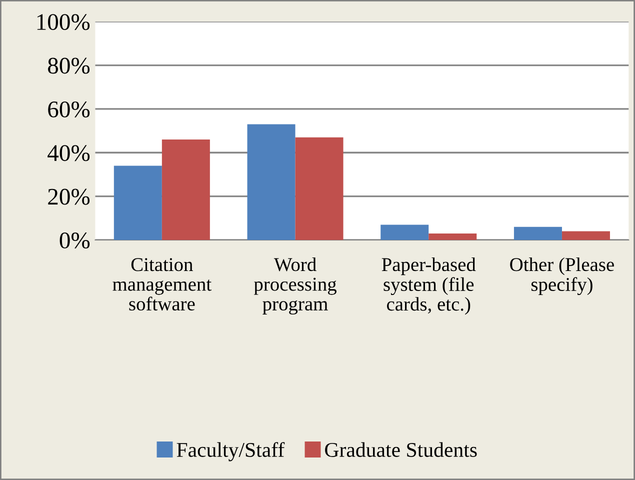 The width and height of the screenshot is (635, 480). What do you see at coordinates (295, 286) in the screenshot?
I see `x-tick-label: Word processing program` at bounding box center [295, 286].